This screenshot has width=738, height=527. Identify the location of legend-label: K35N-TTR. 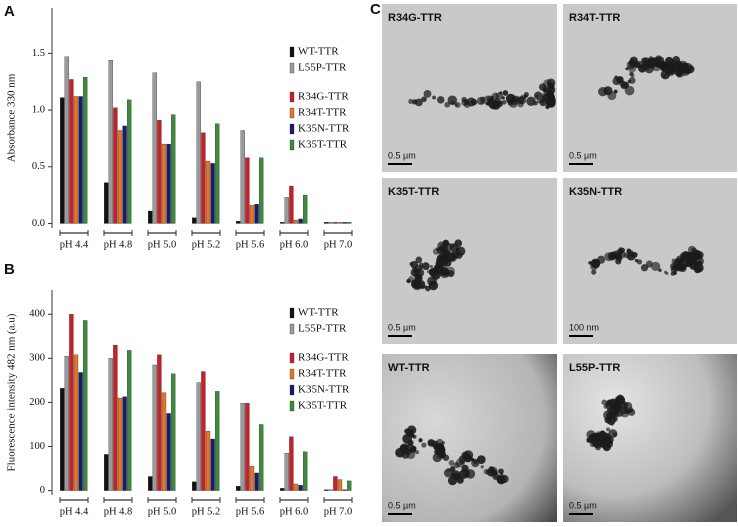
(324, 390).